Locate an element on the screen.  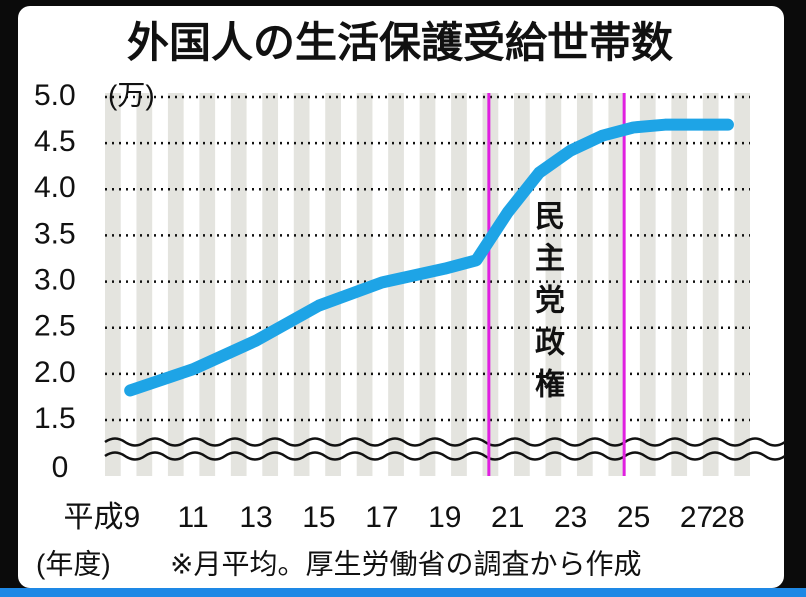
x-tick-label: 25 is located at coordinates (633, 517).